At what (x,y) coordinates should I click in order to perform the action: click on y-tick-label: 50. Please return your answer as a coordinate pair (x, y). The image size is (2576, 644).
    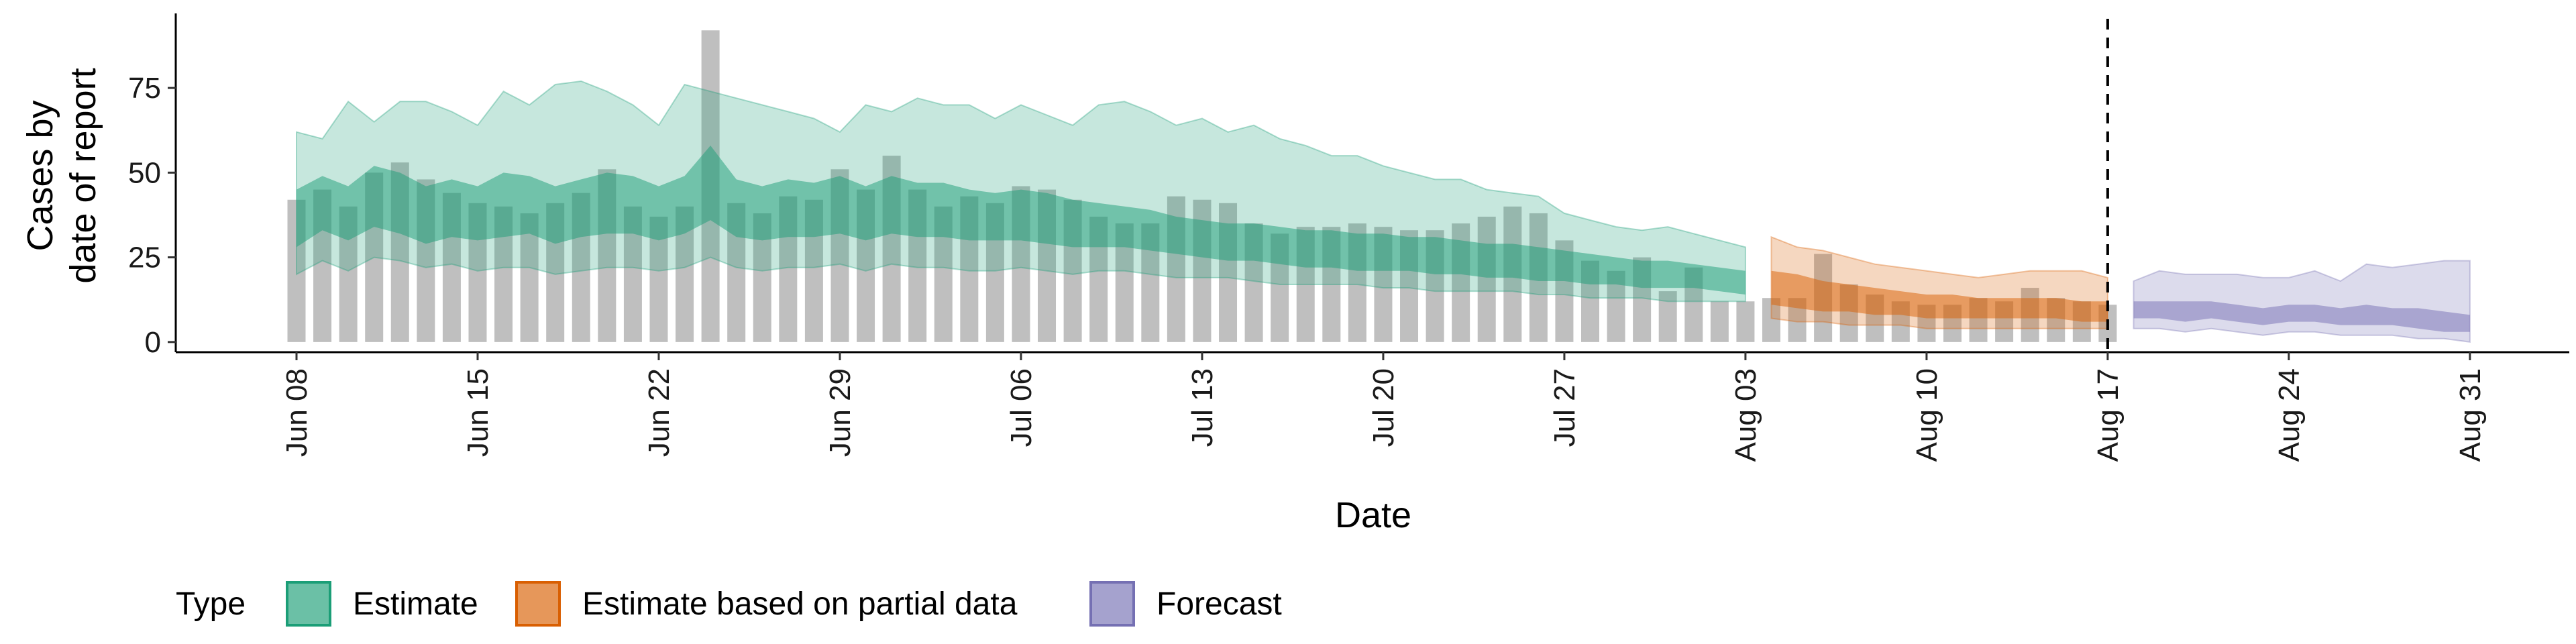
    Looking at the image, I should click on (144, 172).